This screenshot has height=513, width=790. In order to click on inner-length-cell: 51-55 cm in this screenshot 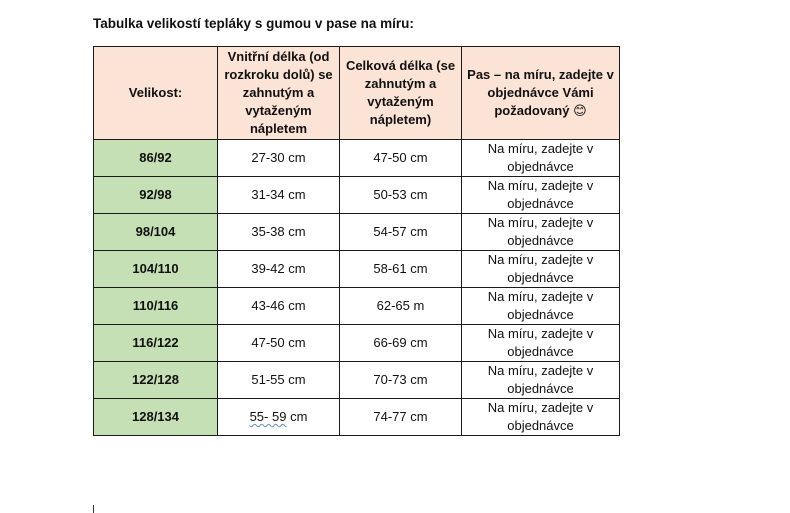, I will do `click(278, 380)`.